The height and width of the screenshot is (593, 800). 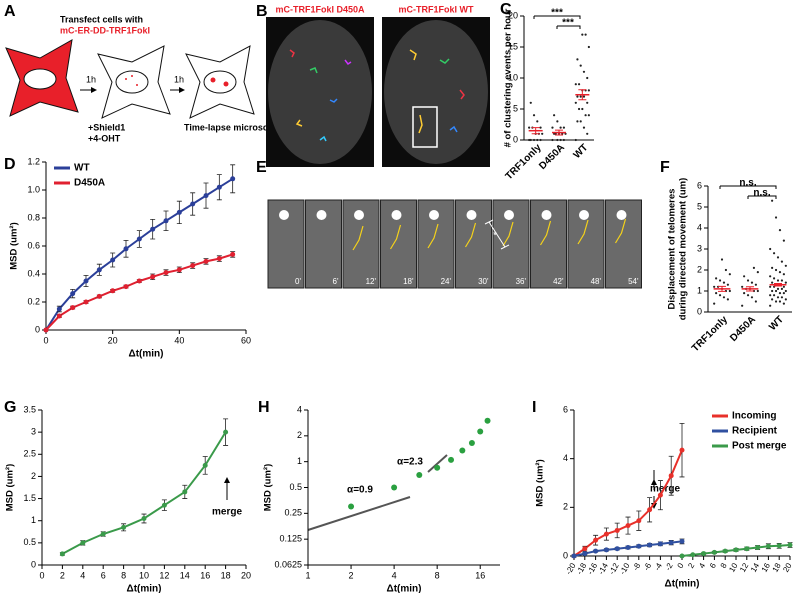 I want to click on diagram-text: Time-lapse microscopy, so click(x=234, y=127).